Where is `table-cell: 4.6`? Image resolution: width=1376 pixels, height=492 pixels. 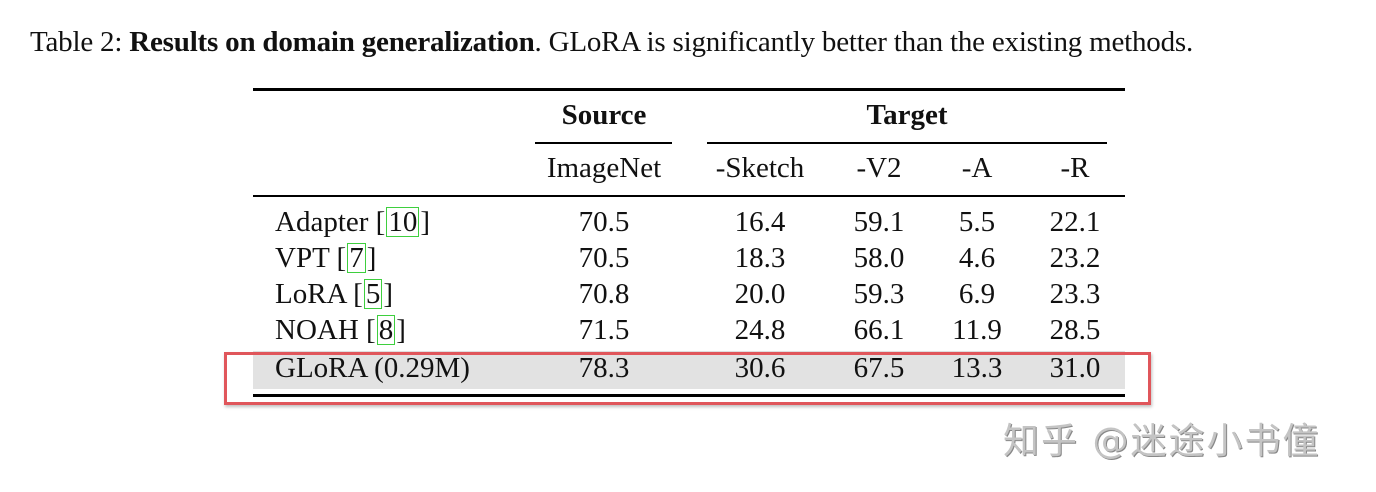
table-cell: 4.6 is located at coordinates (977, 258).